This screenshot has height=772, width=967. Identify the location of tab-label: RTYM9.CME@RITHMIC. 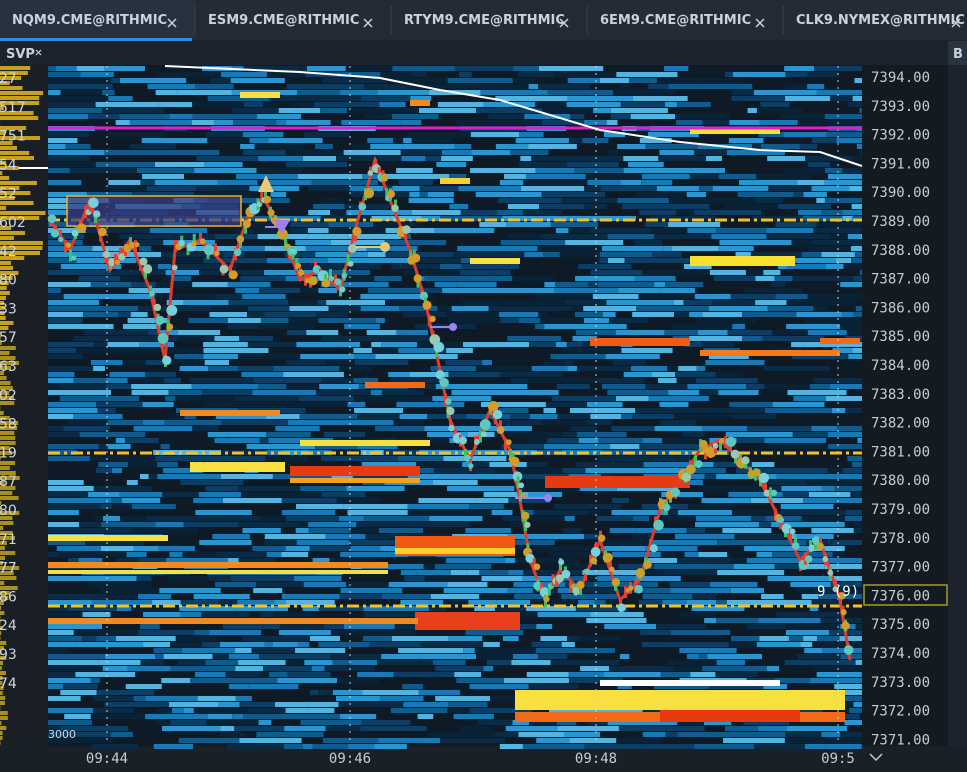
(484, 20).